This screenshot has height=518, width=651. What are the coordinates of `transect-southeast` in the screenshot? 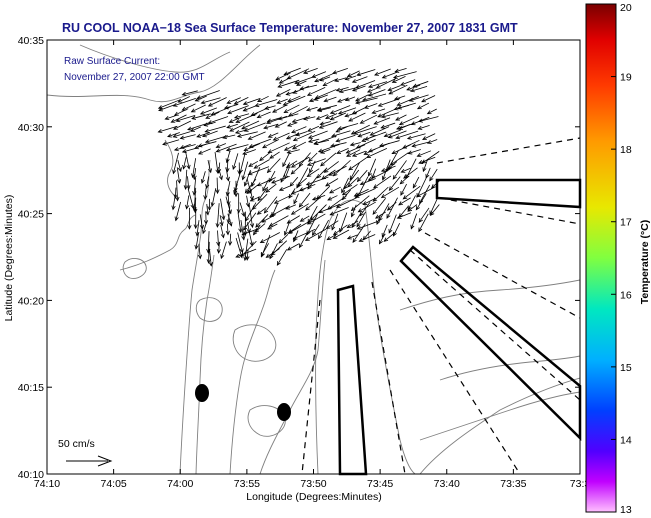 It's located at (490, 343).